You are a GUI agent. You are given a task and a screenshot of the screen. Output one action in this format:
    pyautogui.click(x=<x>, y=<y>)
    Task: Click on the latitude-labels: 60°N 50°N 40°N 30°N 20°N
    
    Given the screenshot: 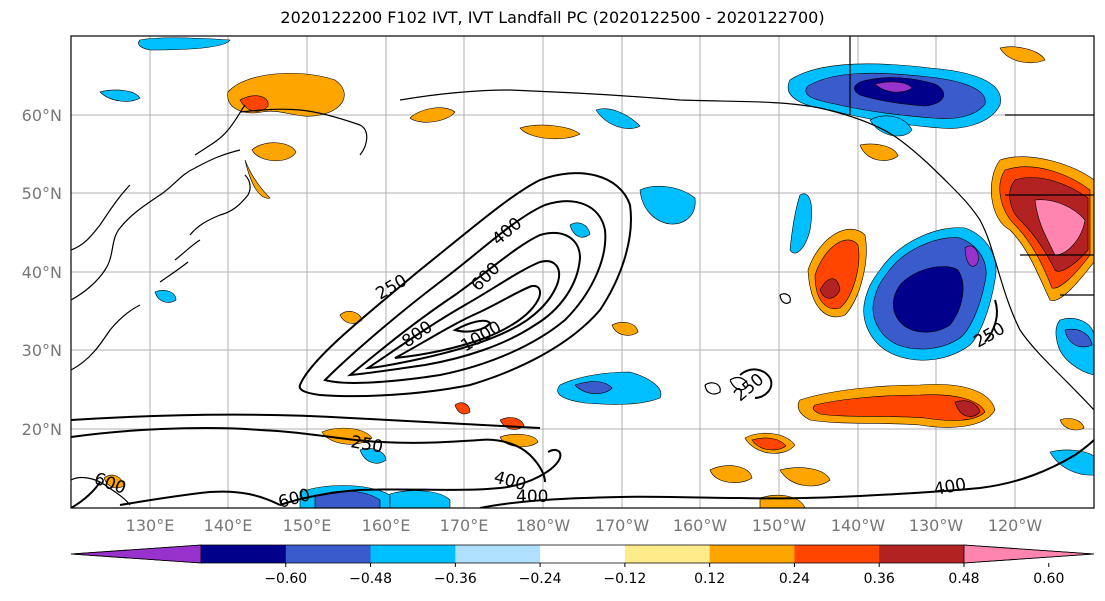 What is the action you would take?
    pyautogui.click(x=42, y=272)
    